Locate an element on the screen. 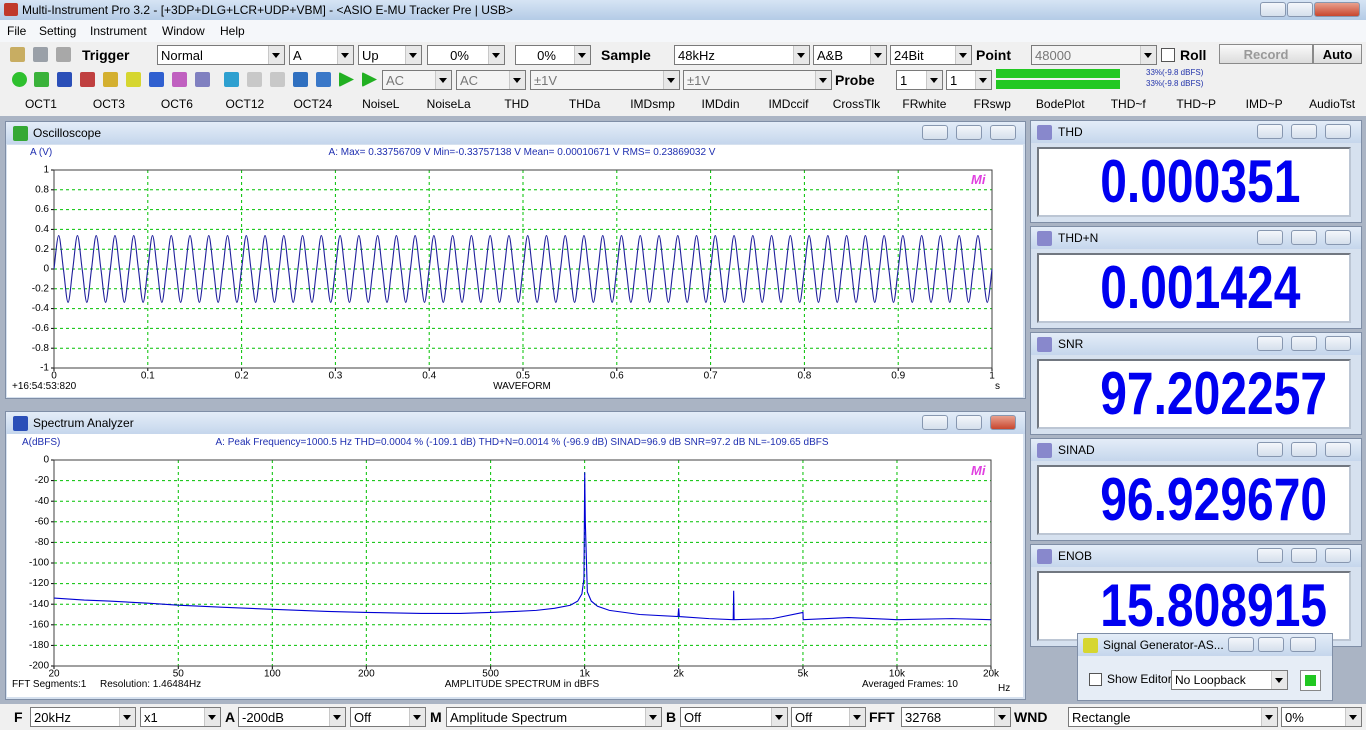 Image resolution: width=1366 pixels, height=730 pixels. menu-item: File is located at coordinates (17, 31).